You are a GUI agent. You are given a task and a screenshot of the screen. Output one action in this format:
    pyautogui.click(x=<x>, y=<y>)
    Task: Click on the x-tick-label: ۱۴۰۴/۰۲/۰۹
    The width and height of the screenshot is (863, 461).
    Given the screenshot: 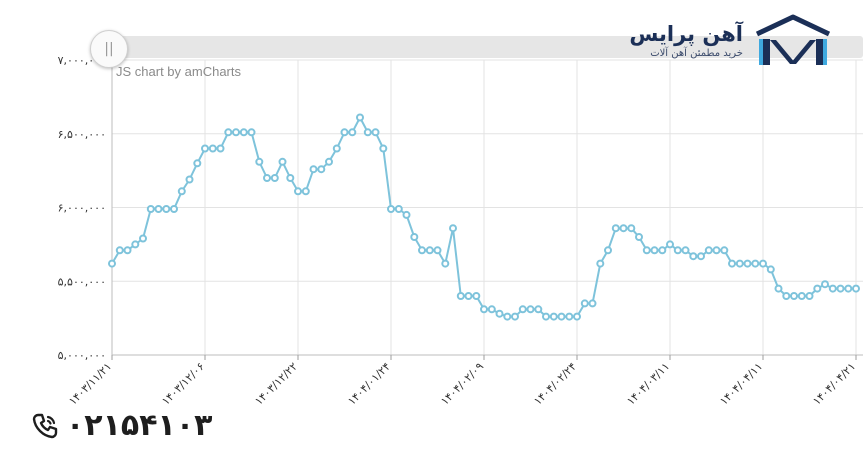 What is the action you would take?
    pyautogui.click(x=462, y=384)
    